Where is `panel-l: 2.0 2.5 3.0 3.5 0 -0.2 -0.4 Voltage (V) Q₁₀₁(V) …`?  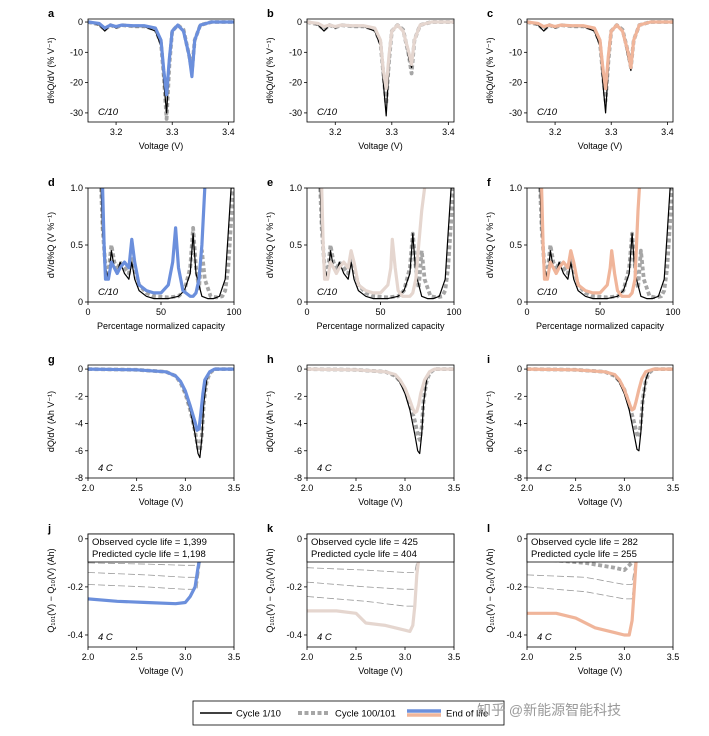
panel-l: 2.0 2.5 3.0 3.5 0 -0.2 -0.4 Voltage (V) Q₁₀₁(V) … is located at coordinates (582, 599).